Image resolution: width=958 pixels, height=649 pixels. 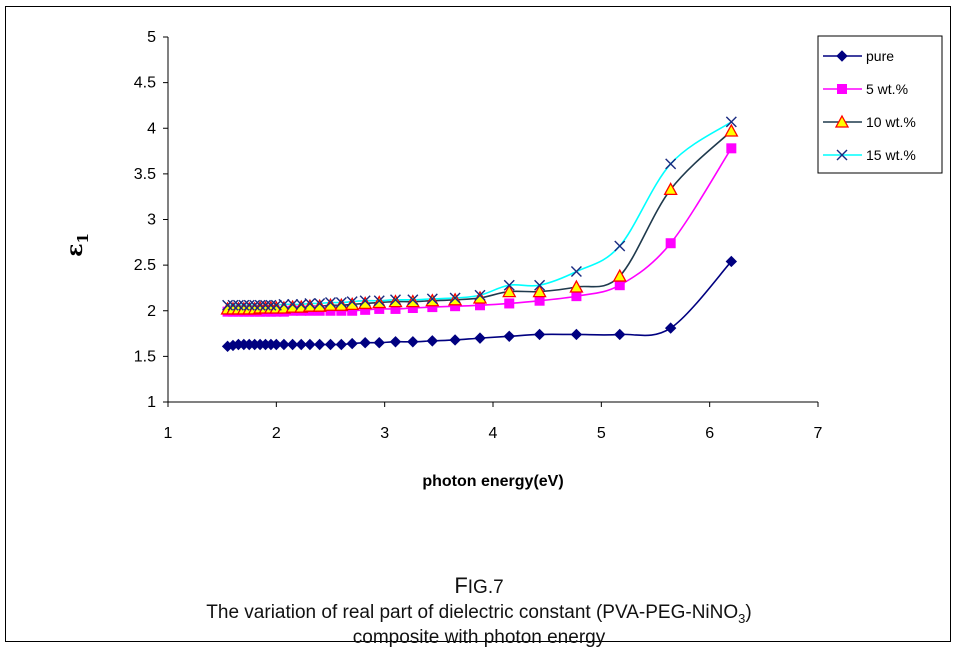 I want to click on legend-label-pure: pure, so click(x=880, y=56).